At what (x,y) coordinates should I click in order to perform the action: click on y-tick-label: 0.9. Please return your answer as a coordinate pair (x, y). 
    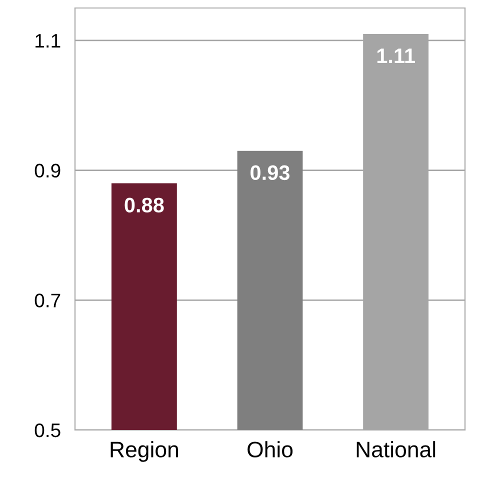
    Looking at the image, I should click on (47, 171).